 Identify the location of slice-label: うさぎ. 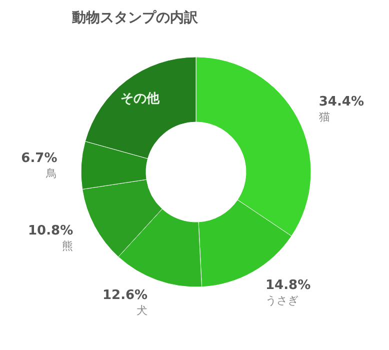
(282, 301).